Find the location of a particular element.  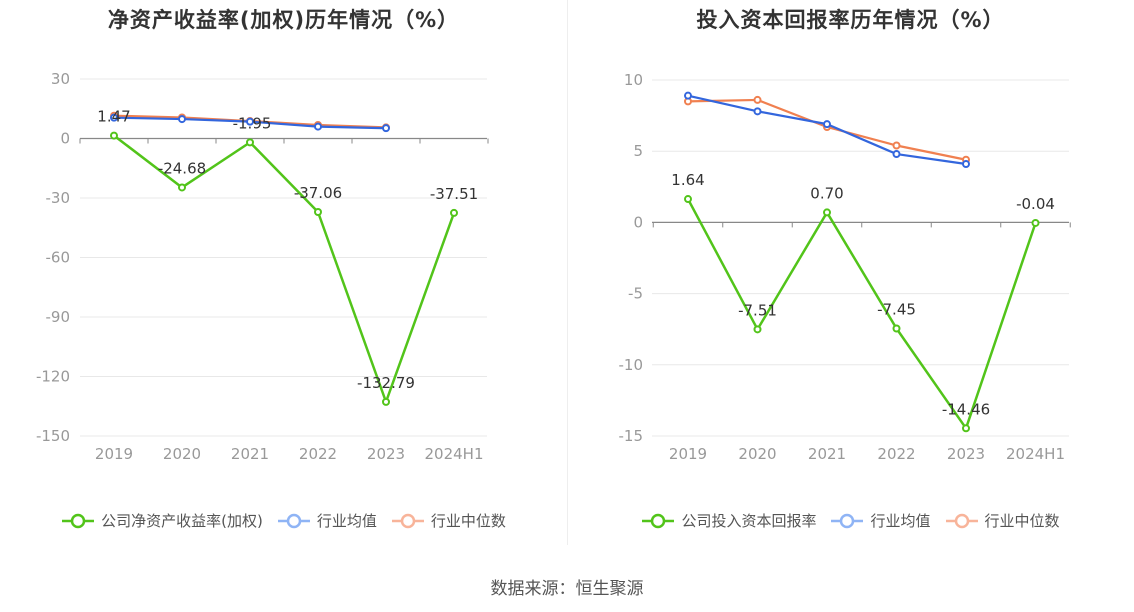

legend-label-company-roe: 公司净资产收益率(加权) is located at coordinates (182, 521).